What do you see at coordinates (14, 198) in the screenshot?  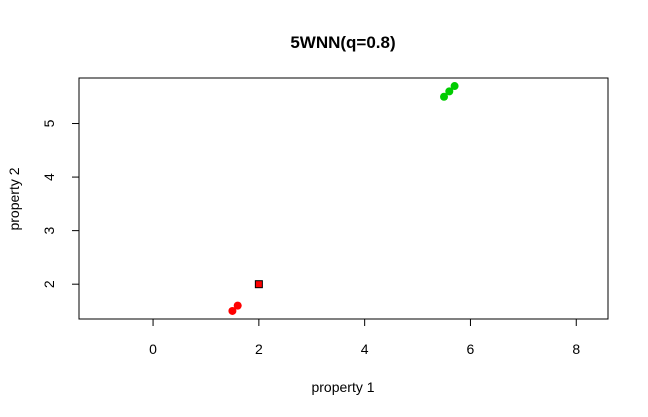 I see `y-axis-label: property 2` at bounding box center [14, 198].